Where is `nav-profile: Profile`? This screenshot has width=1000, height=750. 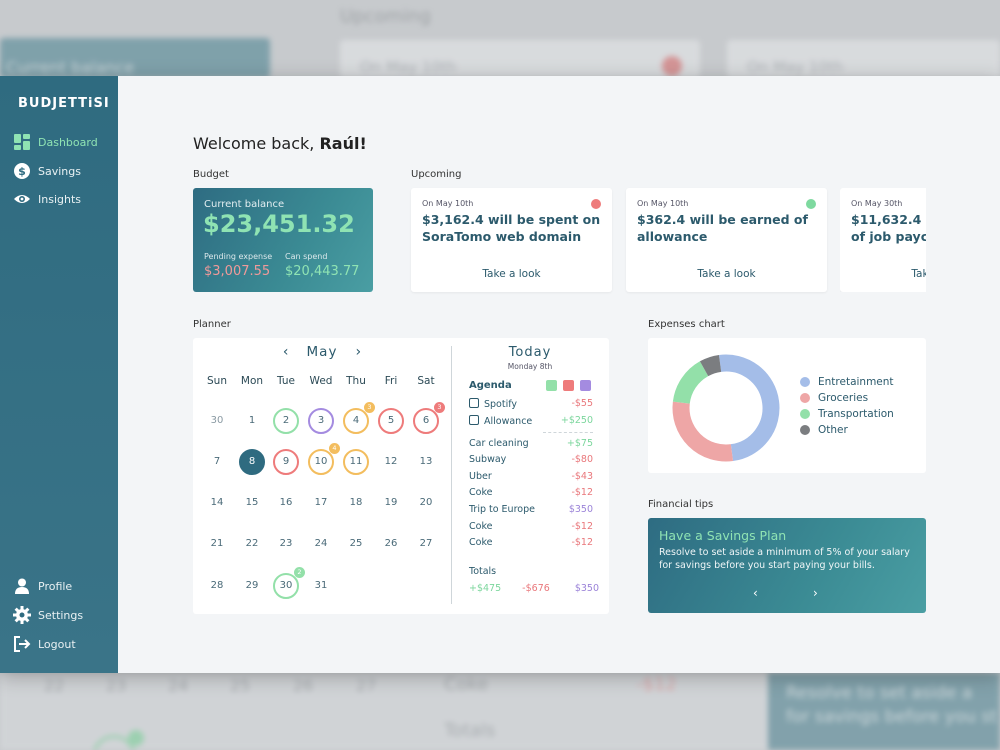 nav-profile: Profile is located at coordinates (42, 586).